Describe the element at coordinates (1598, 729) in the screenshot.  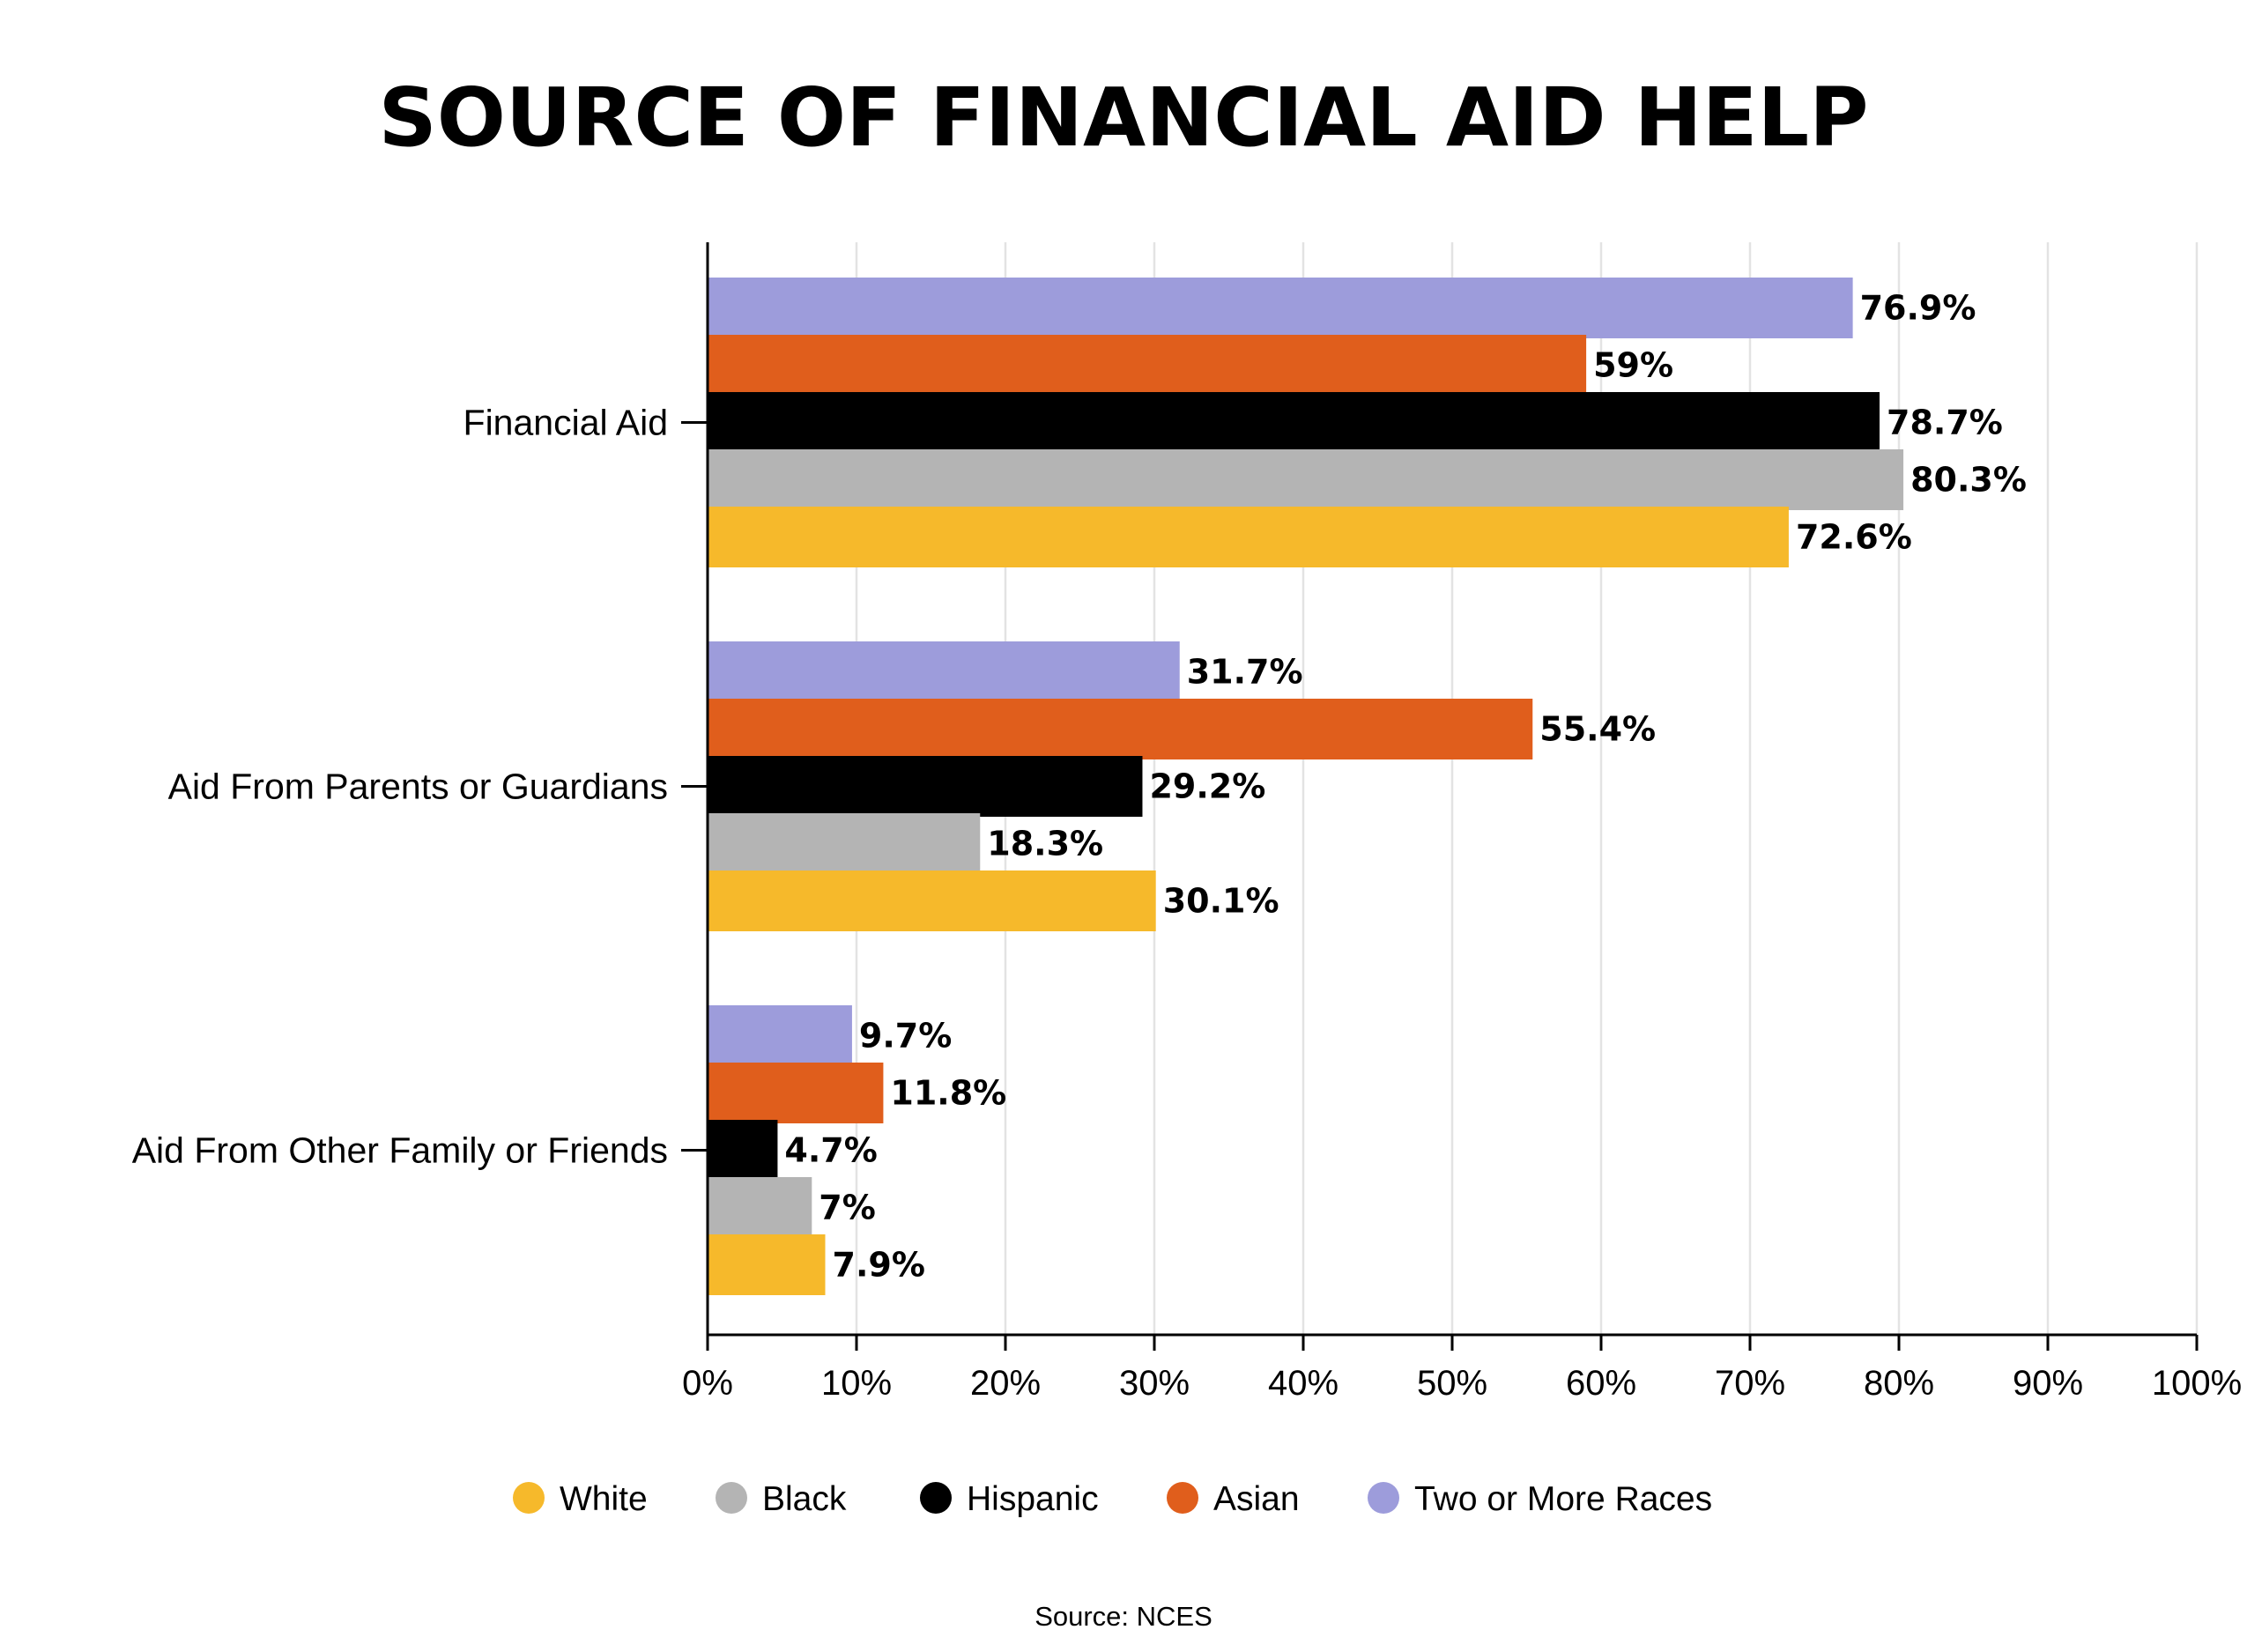
I see `value-label-asian-1: 55.4%` at that location.